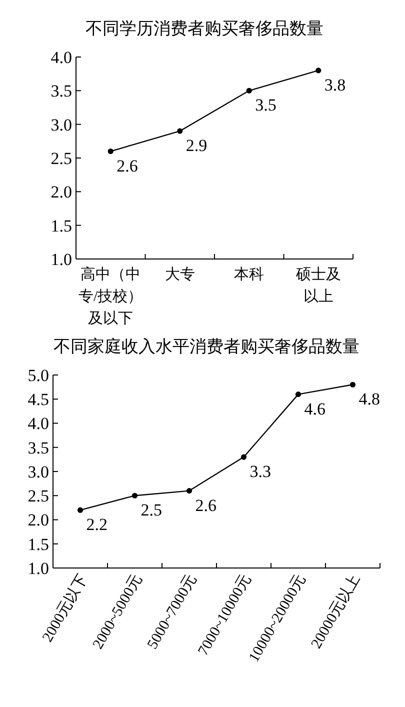  I want to click on data-label: 3.8, so click(335, 84).